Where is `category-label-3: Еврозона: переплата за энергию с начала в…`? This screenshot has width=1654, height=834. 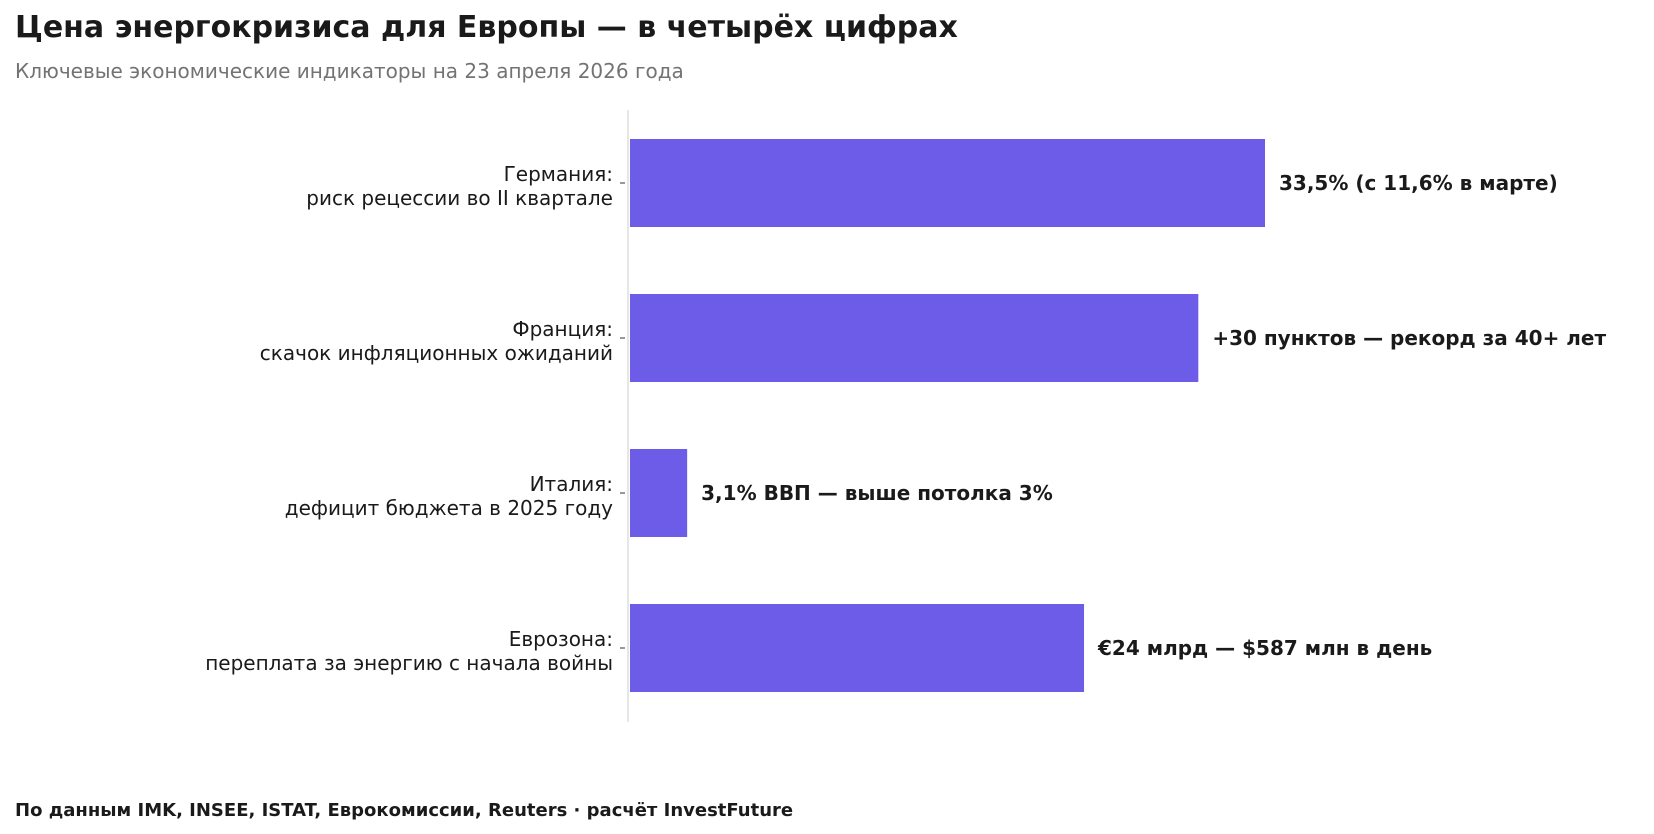
category-label-3: Еврозона: переплата за энергию с начала в… is located at coordinates (409, 651).